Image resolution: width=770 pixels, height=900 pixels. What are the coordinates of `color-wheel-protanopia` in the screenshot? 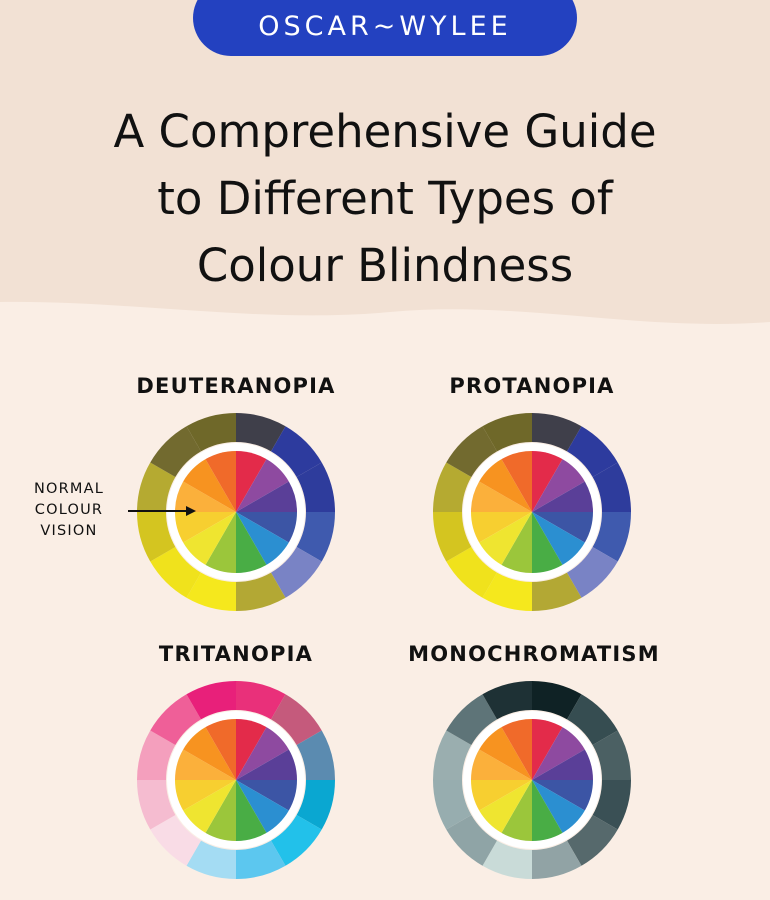 It's located at (532, 512).